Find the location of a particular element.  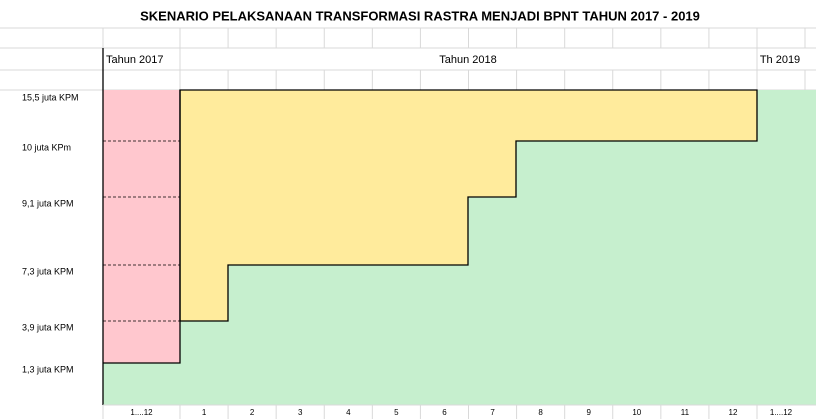

column-label: 8 is located at coordinates (540, 412).